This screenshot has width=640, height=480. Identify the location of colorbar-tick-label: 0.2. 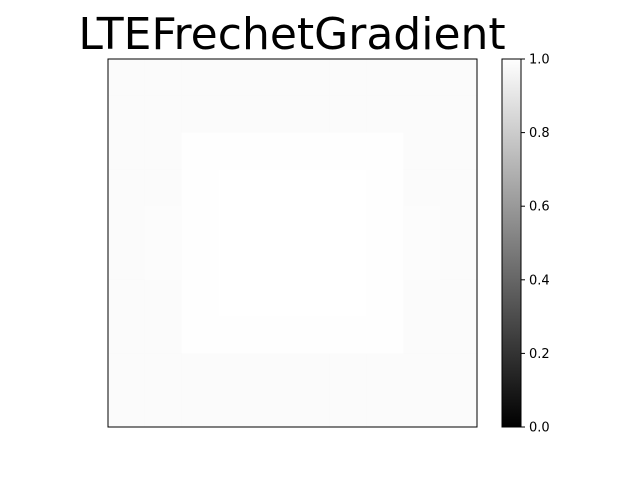
(539, 354).